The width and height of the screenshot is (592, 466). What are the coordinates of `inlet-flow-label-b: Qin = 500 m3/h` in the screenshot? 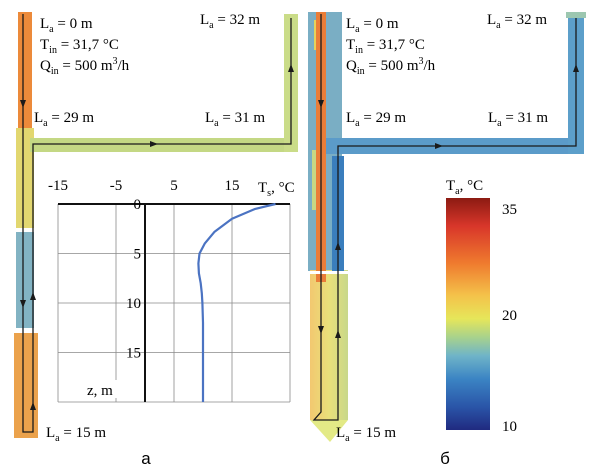 It's located at (391, 66).